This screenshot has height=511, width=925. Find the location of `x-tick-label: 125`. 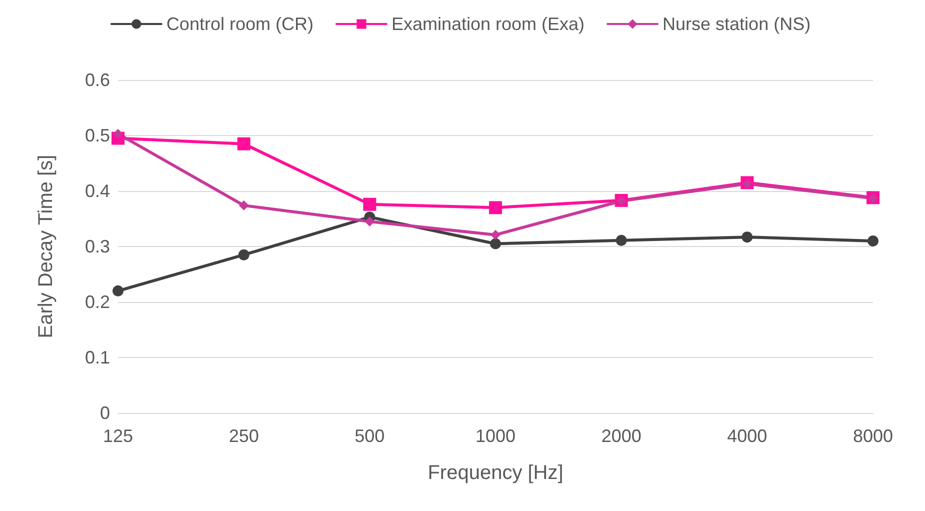

x-tick-label: 125 is located at coordinates (118, 436).